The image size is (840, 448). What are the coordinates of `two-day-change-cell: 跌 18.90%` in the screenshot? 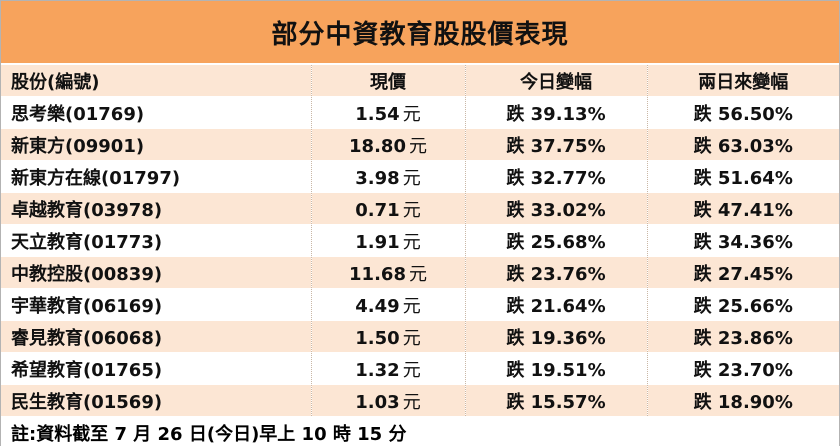 It's located at (743, 400).